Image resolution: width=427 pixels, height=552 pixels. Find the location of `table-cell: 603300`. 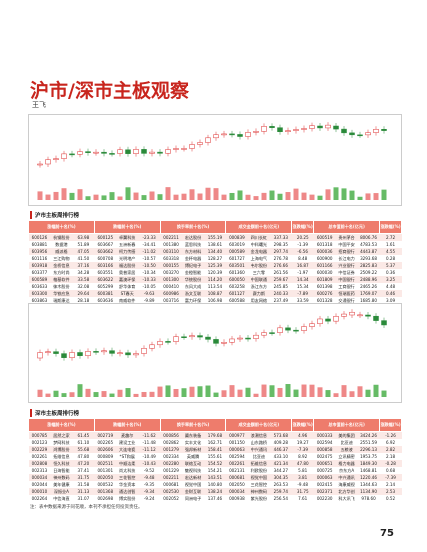

table-cell: 603300 is located at coordinates (39, 293).